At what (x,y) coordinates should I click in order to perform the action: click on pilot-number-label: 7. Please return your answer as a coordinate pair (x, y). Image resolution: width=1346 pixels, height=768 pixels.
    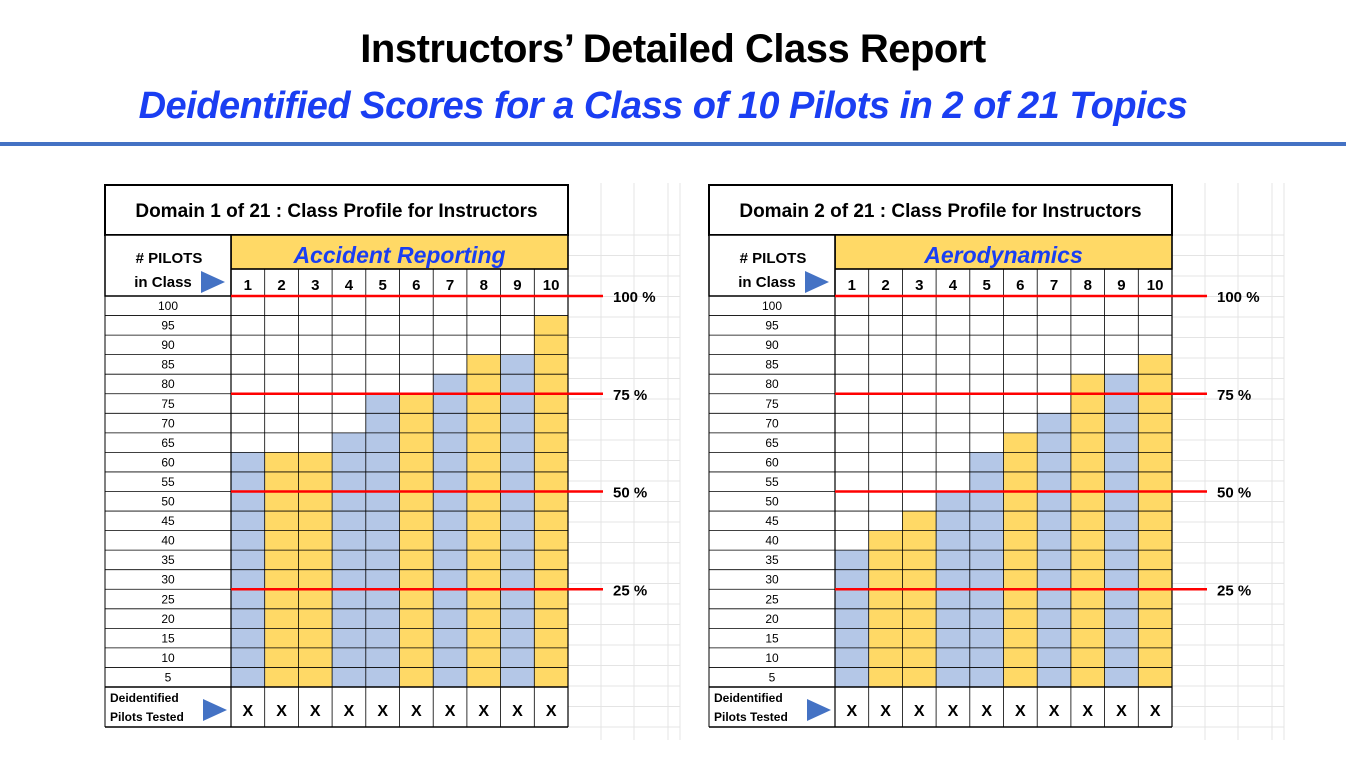
    Looking at the image, I should click on (450, 285).